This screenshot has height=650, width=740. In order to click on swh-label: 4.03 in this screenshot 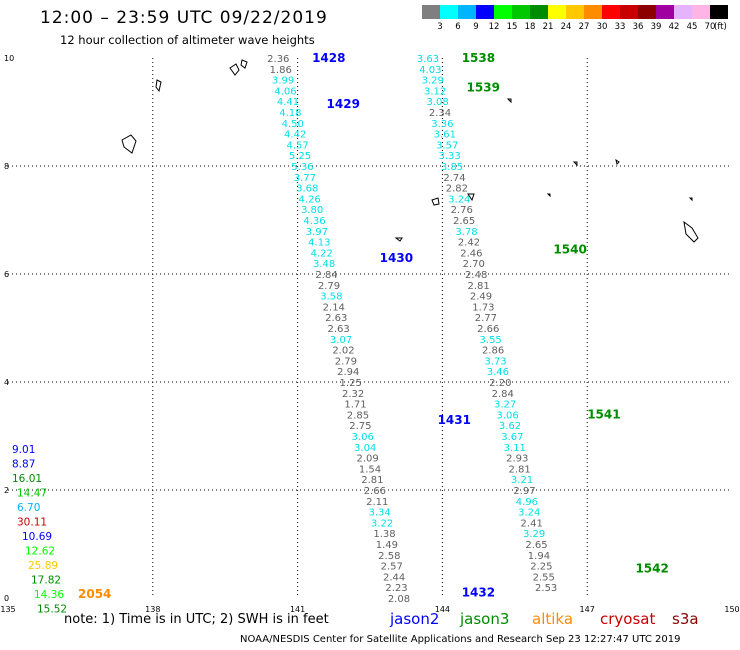, I will do `click(430, 70)`.